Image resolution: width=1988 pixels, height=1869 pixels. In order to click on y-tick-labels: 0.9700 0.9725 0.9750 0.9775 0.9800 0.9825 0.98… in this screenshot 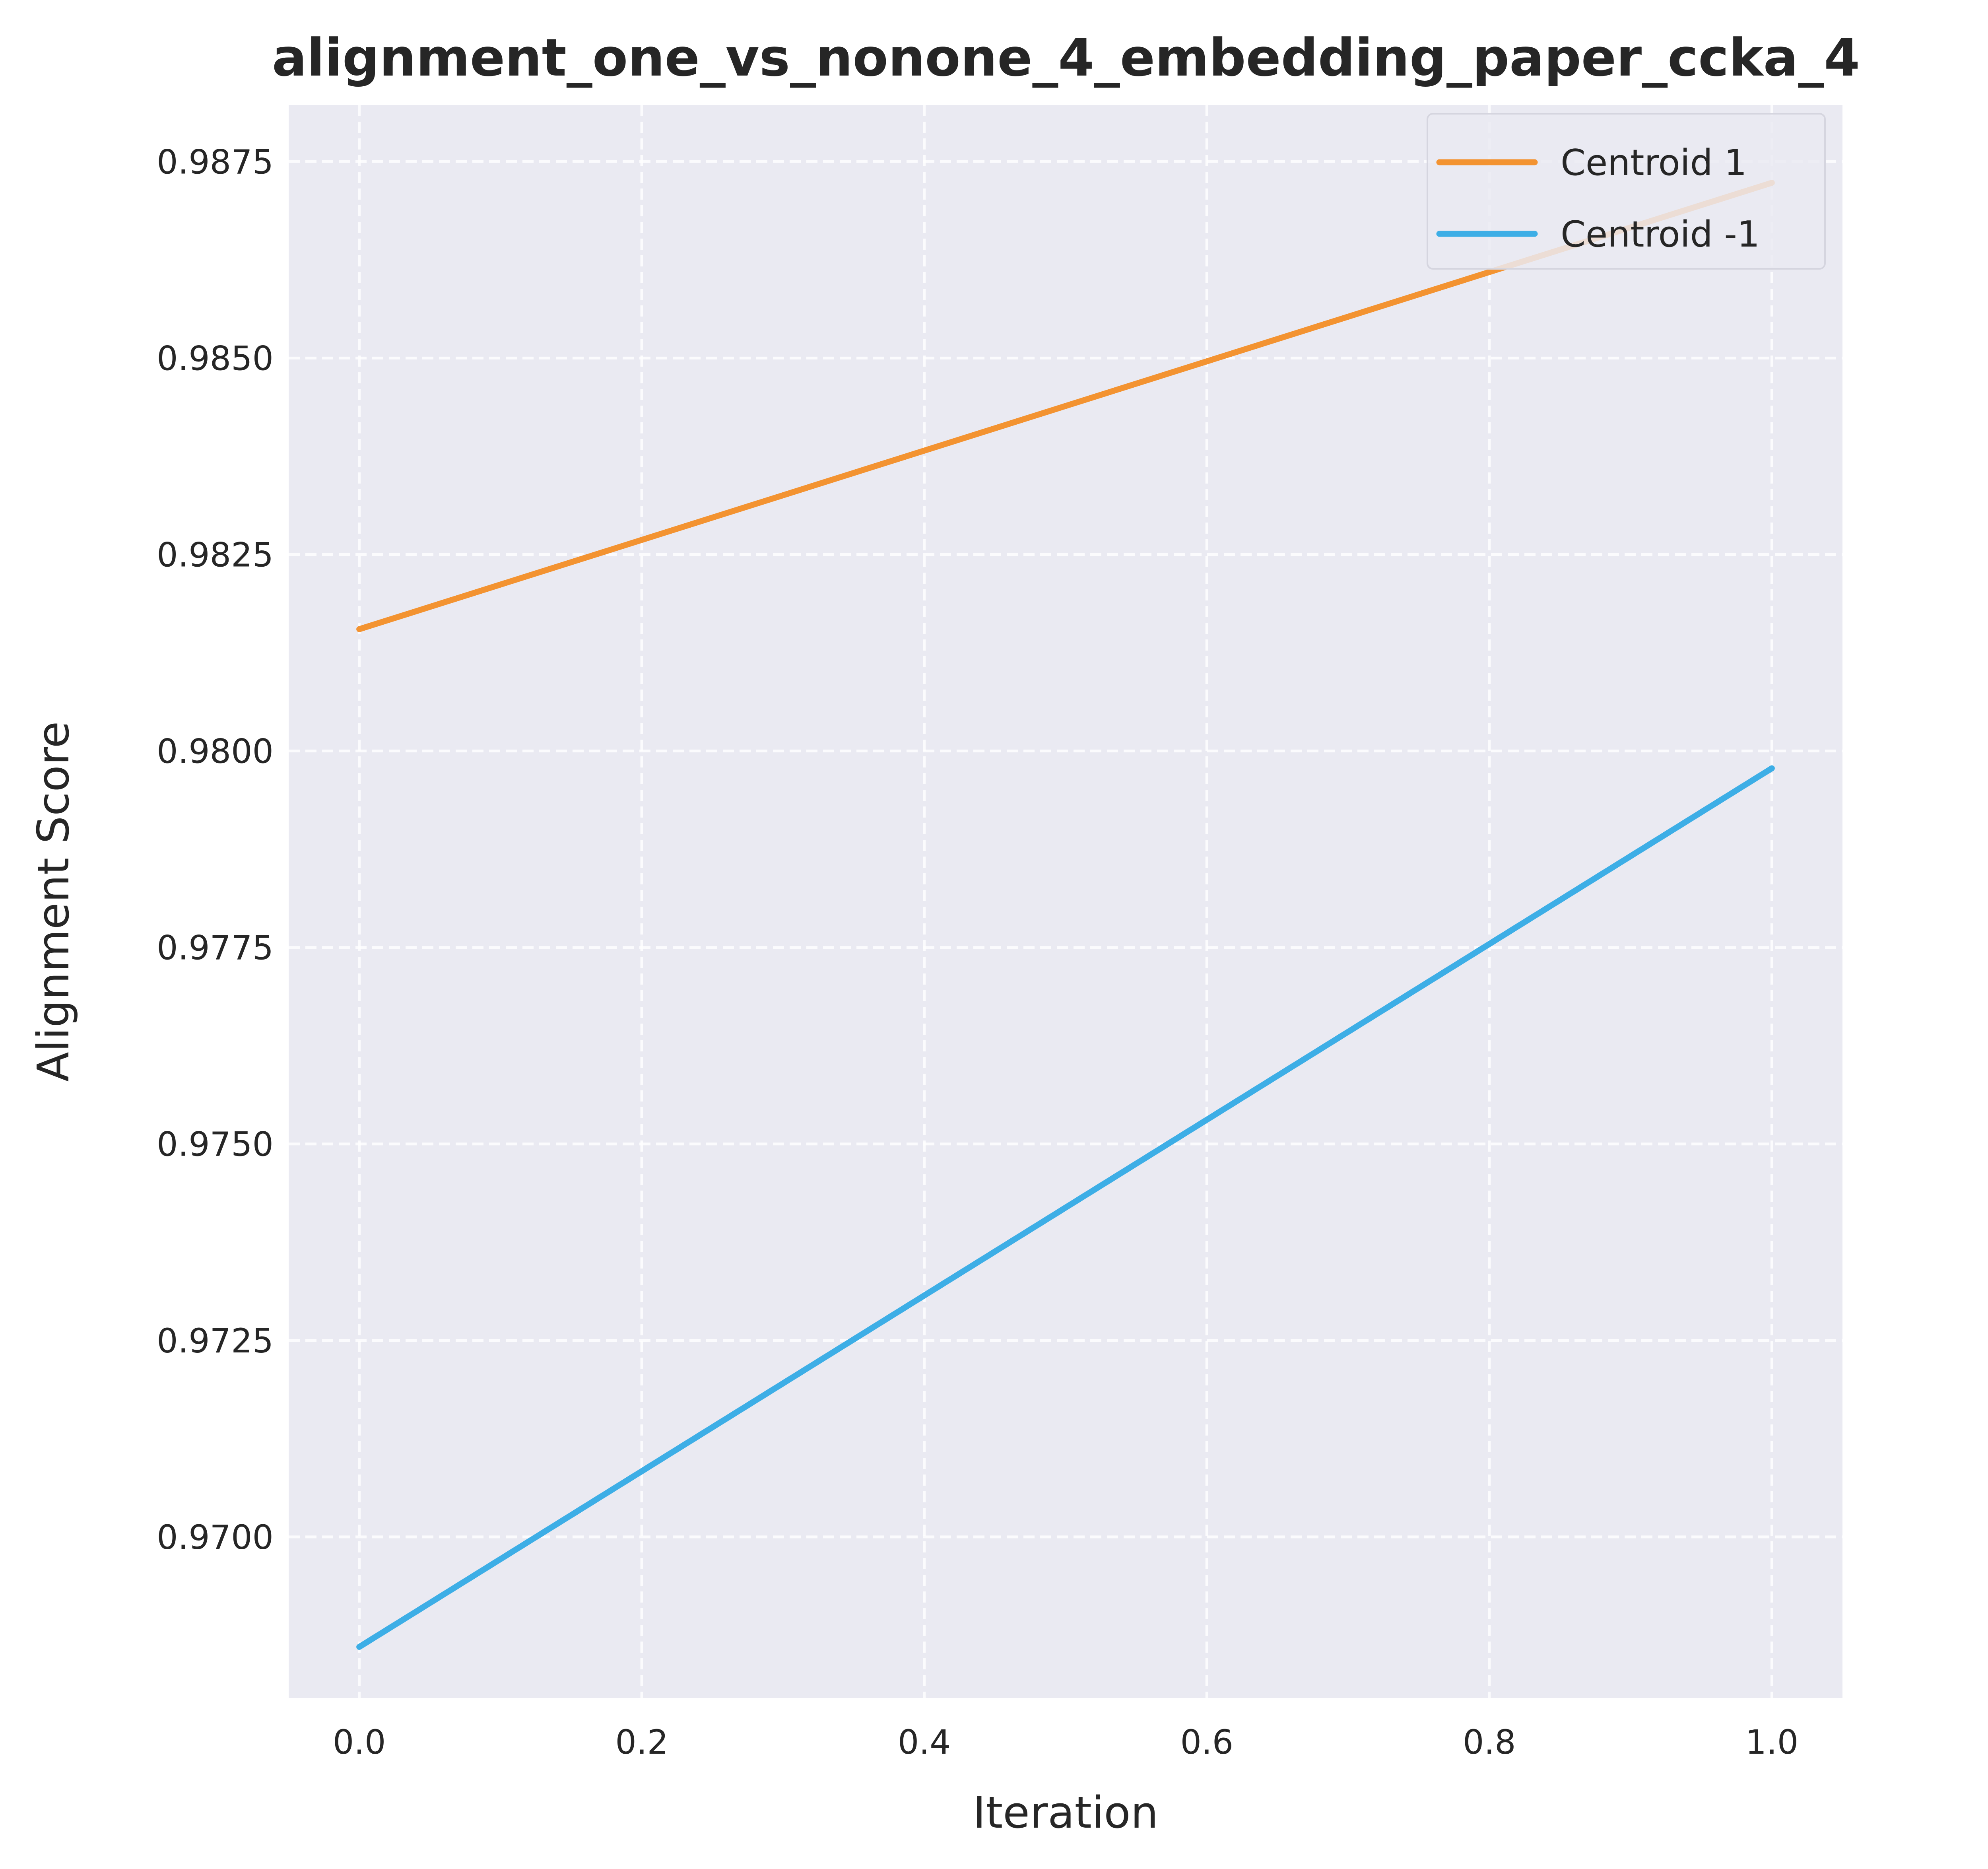, I will do `click(215, 849)`.